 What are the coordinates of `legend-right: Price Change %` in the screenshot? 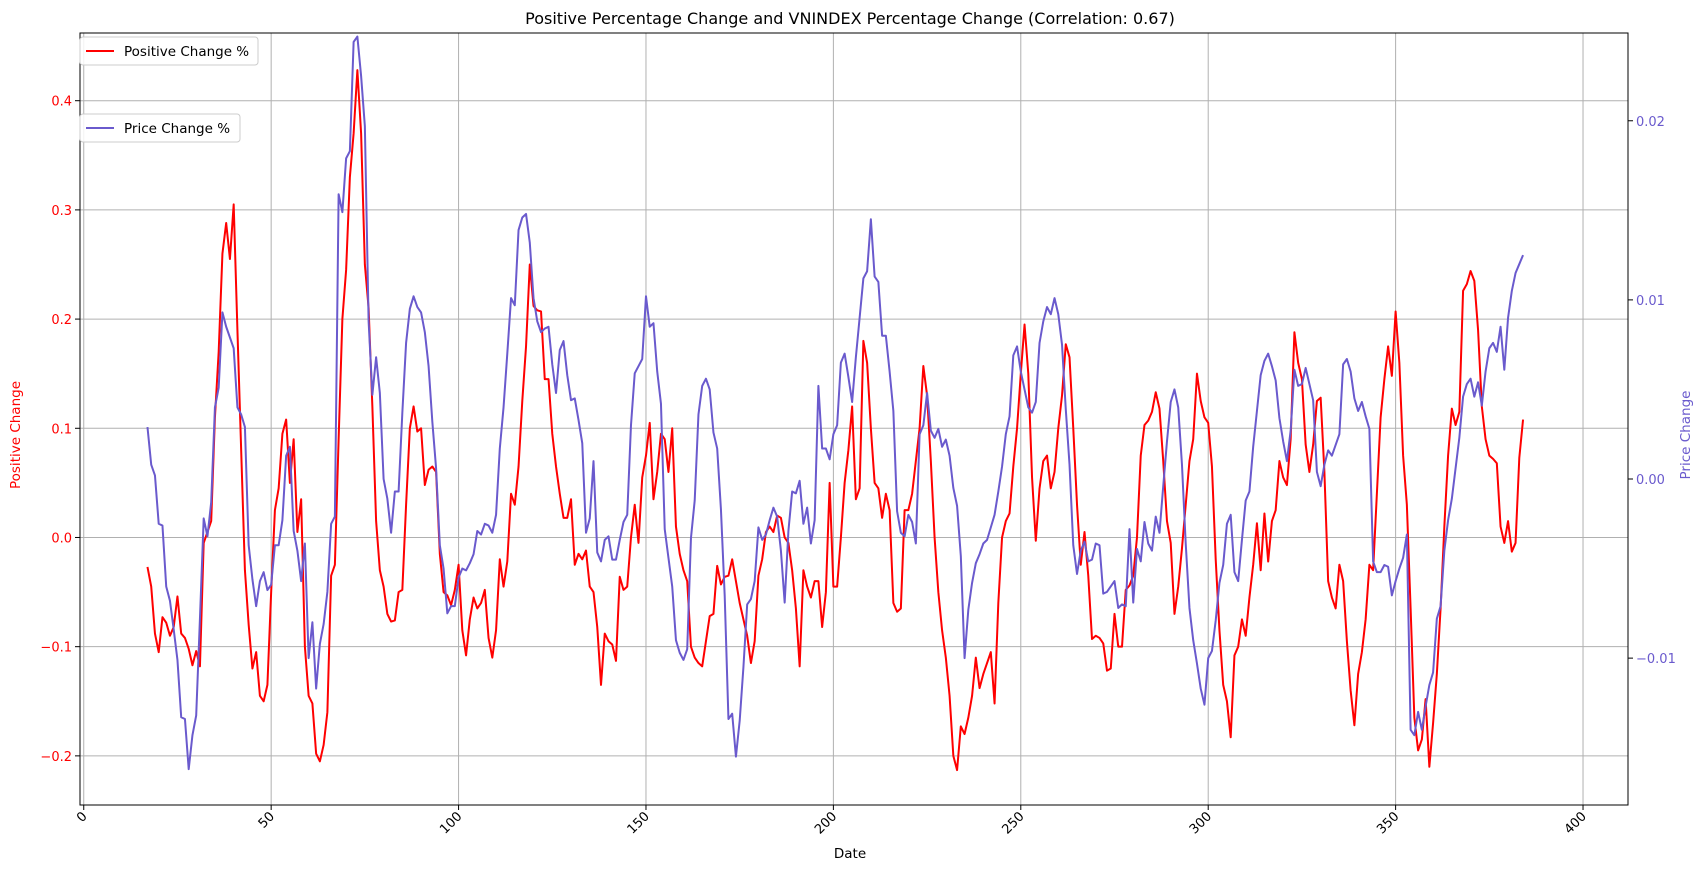 It's located at (160, 128).